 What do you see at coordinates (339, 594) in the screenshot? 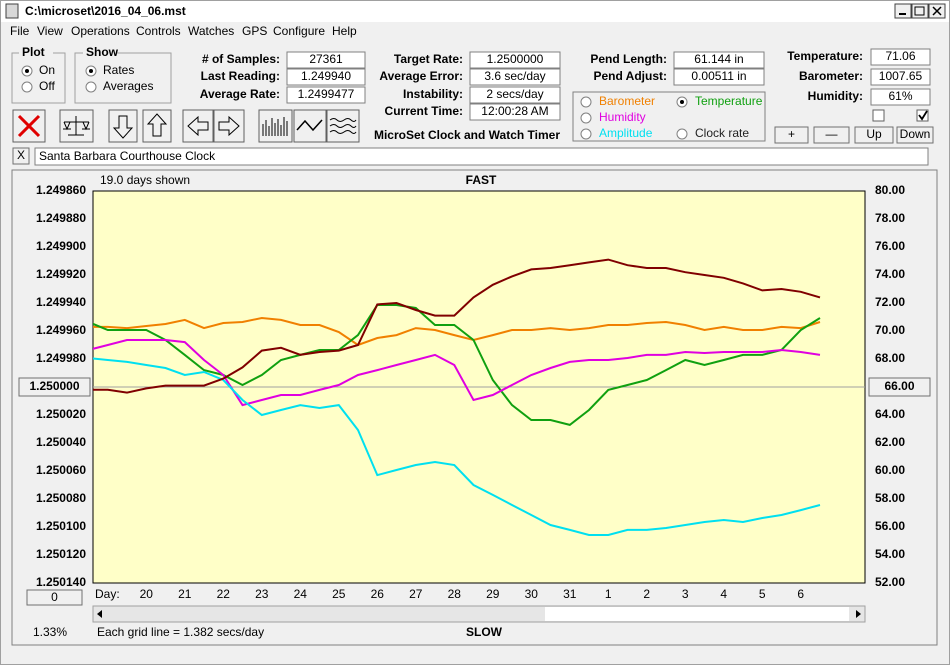
I see `x-tick-label: 25` at bounding box center [339, 594].